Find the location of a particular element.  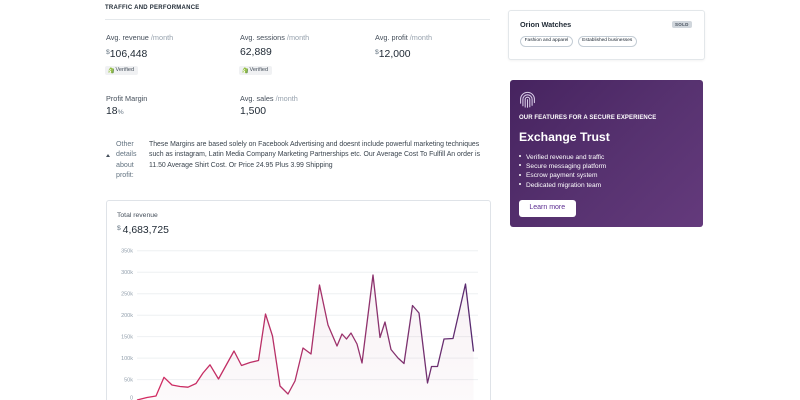

svg-text: 350k is located at coordinates (127, 252).